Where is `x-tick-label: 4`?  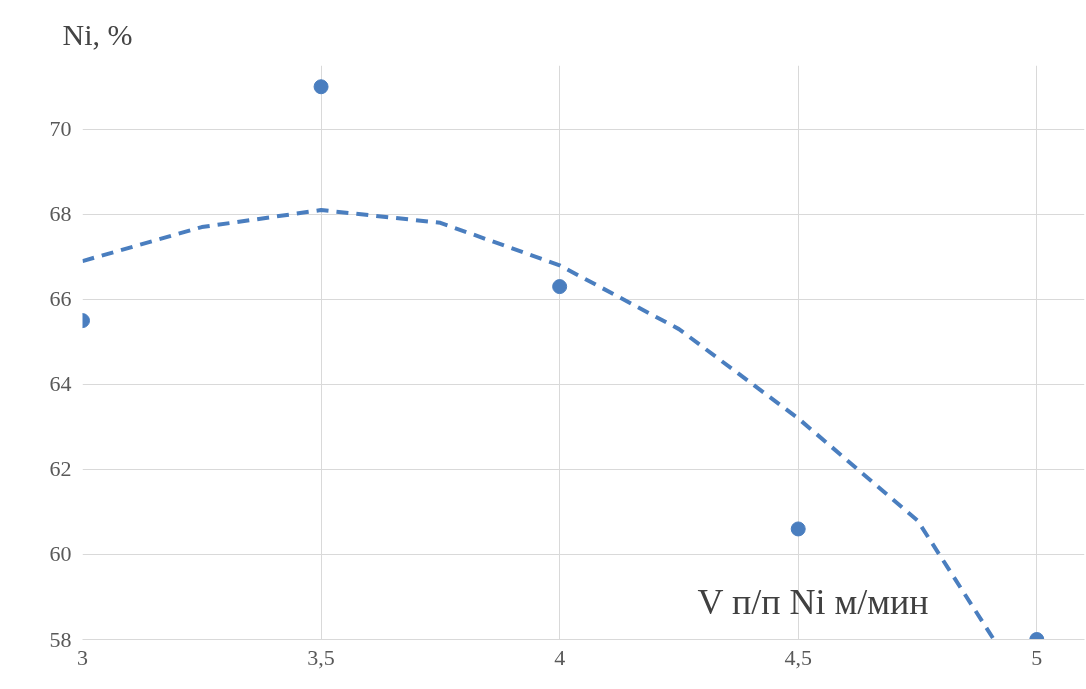
x-tick-label: 4 is located at coordinates (560, 657).